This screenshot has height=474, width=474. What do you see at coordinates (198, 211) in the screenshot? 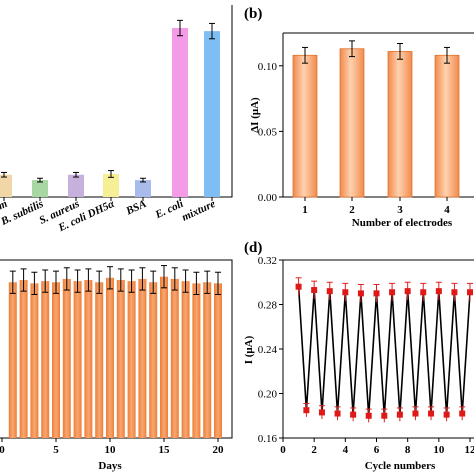
I see `a-xtick-label-6: mixture` at bounding box center [198, 211].